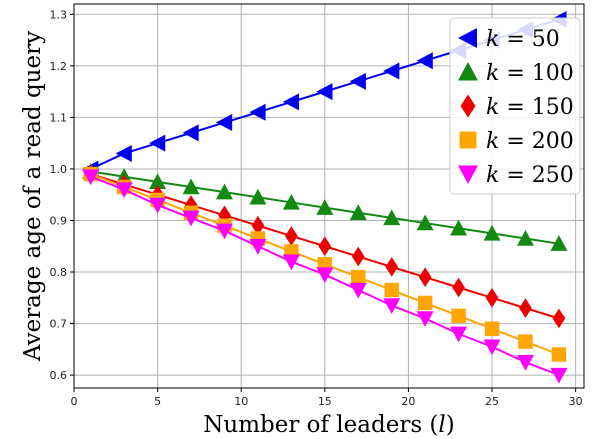  I want to click on y-tick-label: 0.9, so click(59, 220).